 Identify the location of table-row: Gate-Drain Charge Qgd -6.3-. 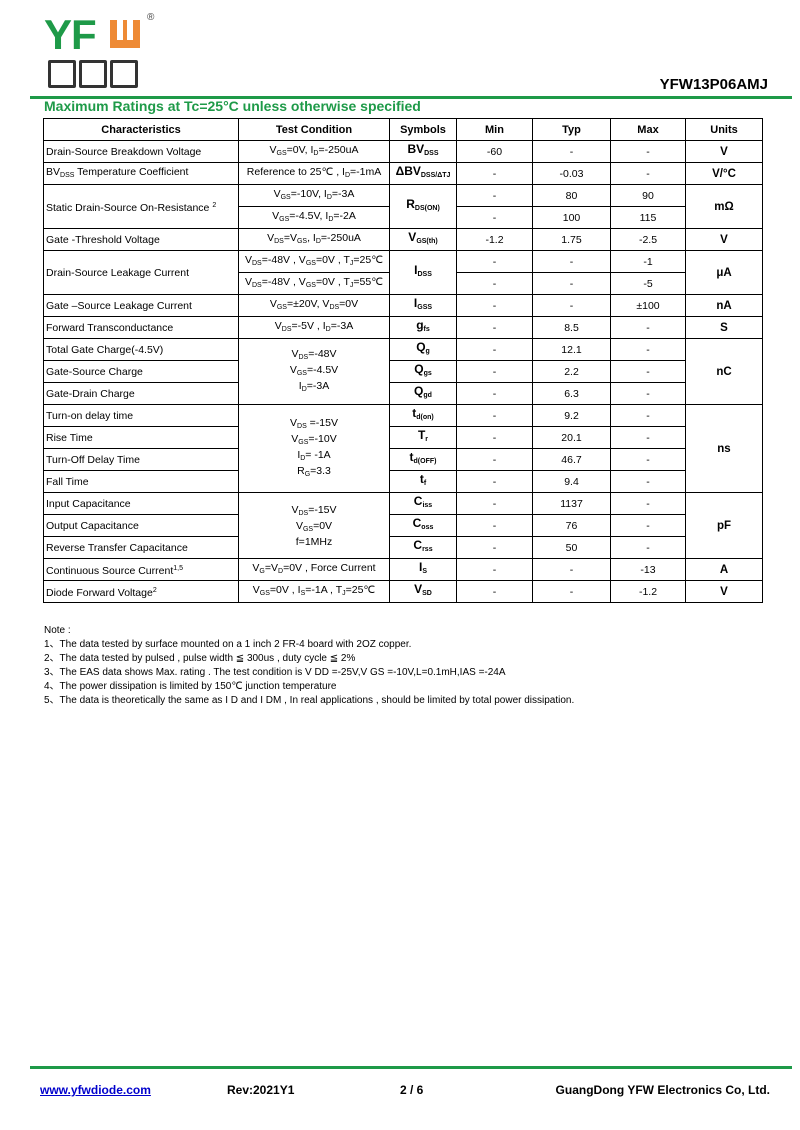
(403, 393).